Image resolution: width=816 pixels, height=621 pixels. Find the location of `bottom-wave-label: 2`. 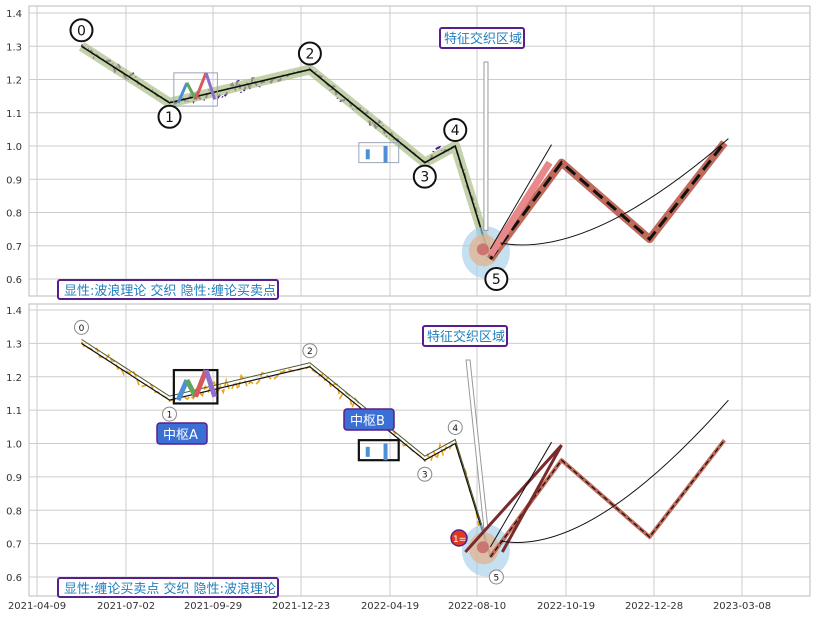

bottom-wave-label: 2 is located at coordinates (310, 352).